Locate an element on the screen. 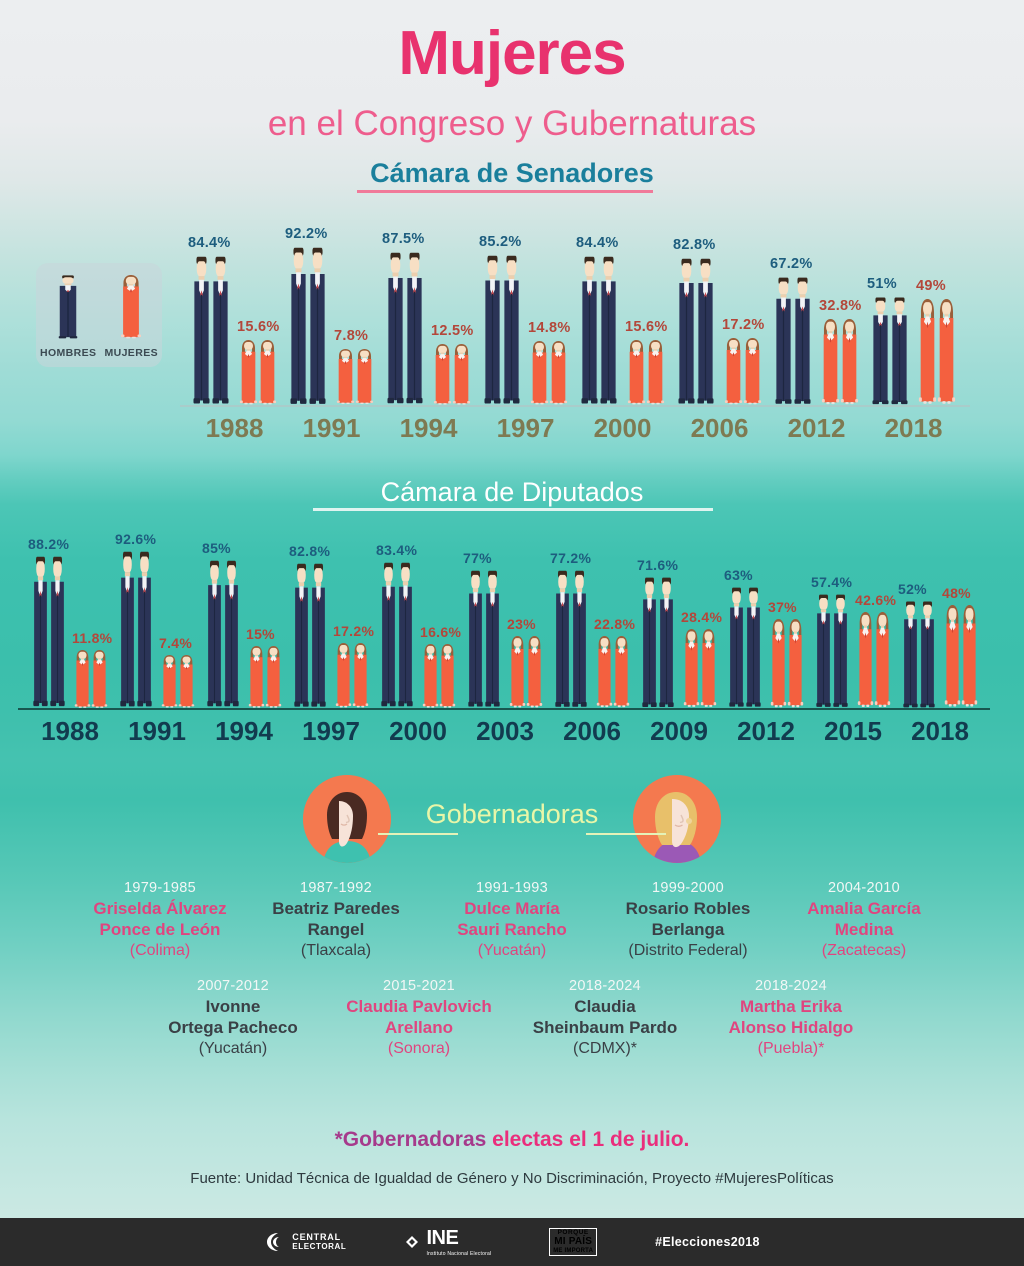 This screenshot has width=1024, height=1266. women-percent-label: 48% is located at coordinates (956, 593).